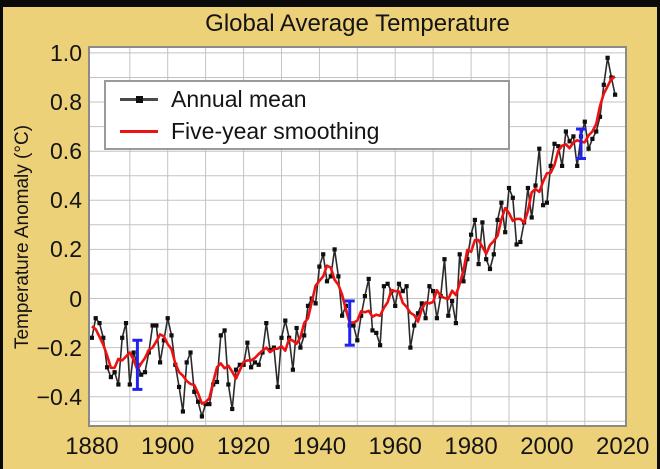 The height and width of the screenshot is (469, 660). What do you see at coordinates (75, 298) in the screenshot?
I see `y-tick-label: 0` at bounding box center [75, 298].